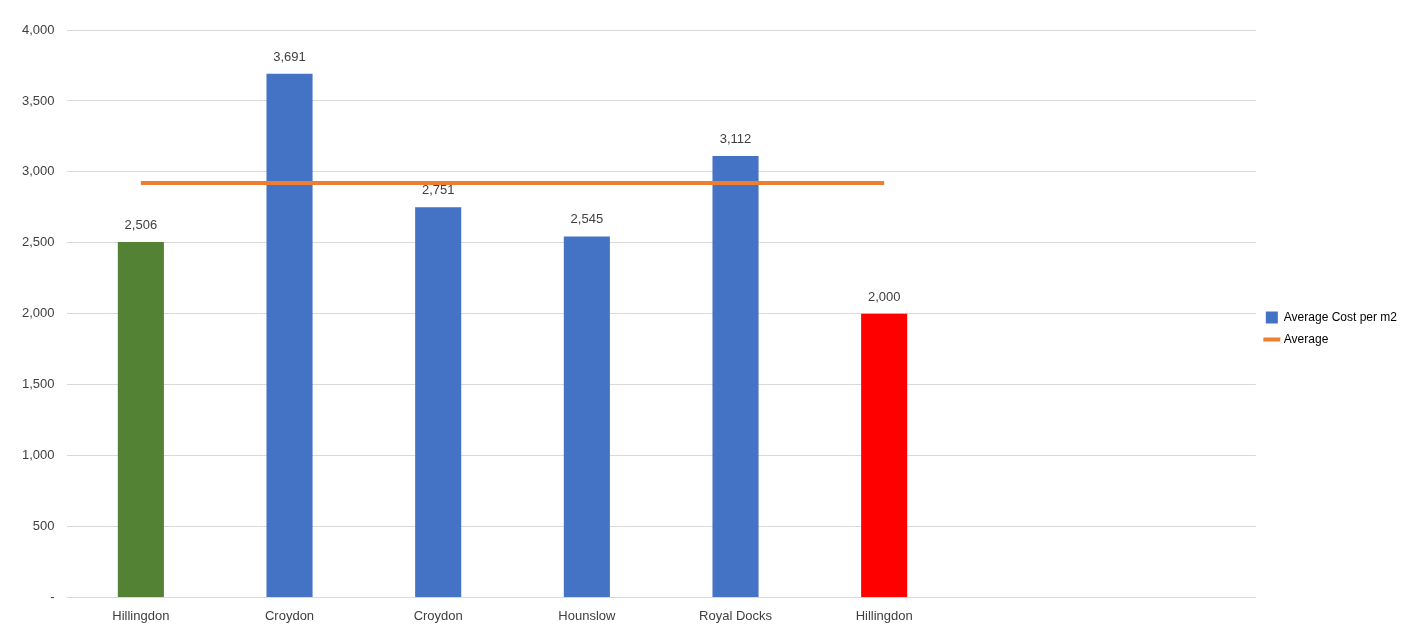 The width and height of the screenshot is (1417, 637). Describe the element at coordinates (52, 596) in the screenshot. I see `y-tick-label: -` at that location.